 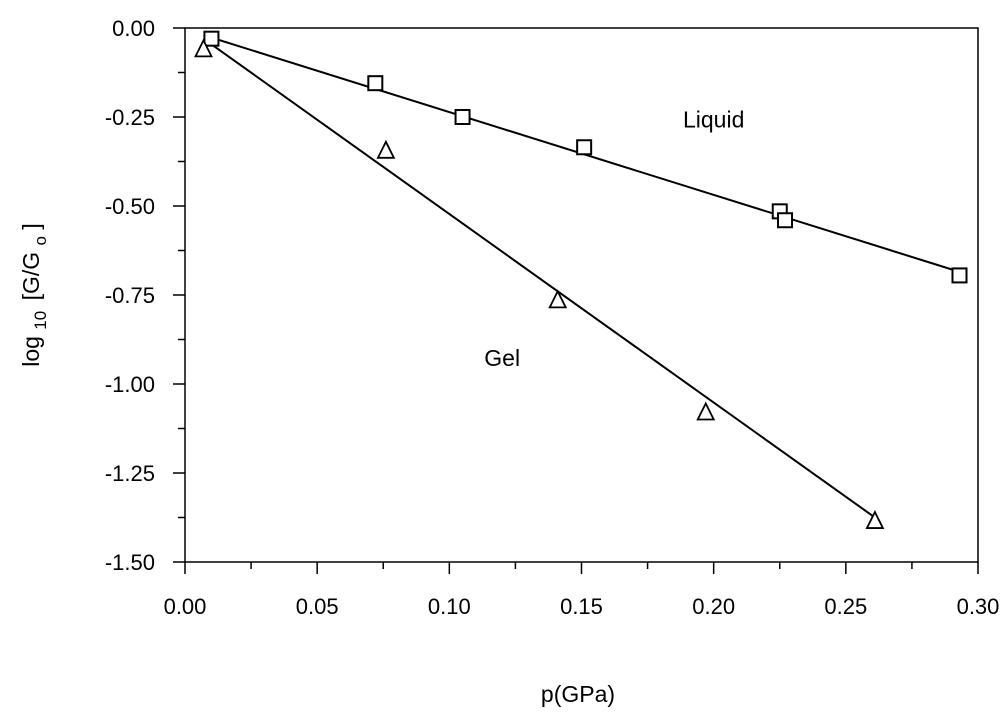 What do you see at coordinates (449, 606) in the screenshot?
I see `x-tick-label: 0.10` at bounding box center [449, 606].